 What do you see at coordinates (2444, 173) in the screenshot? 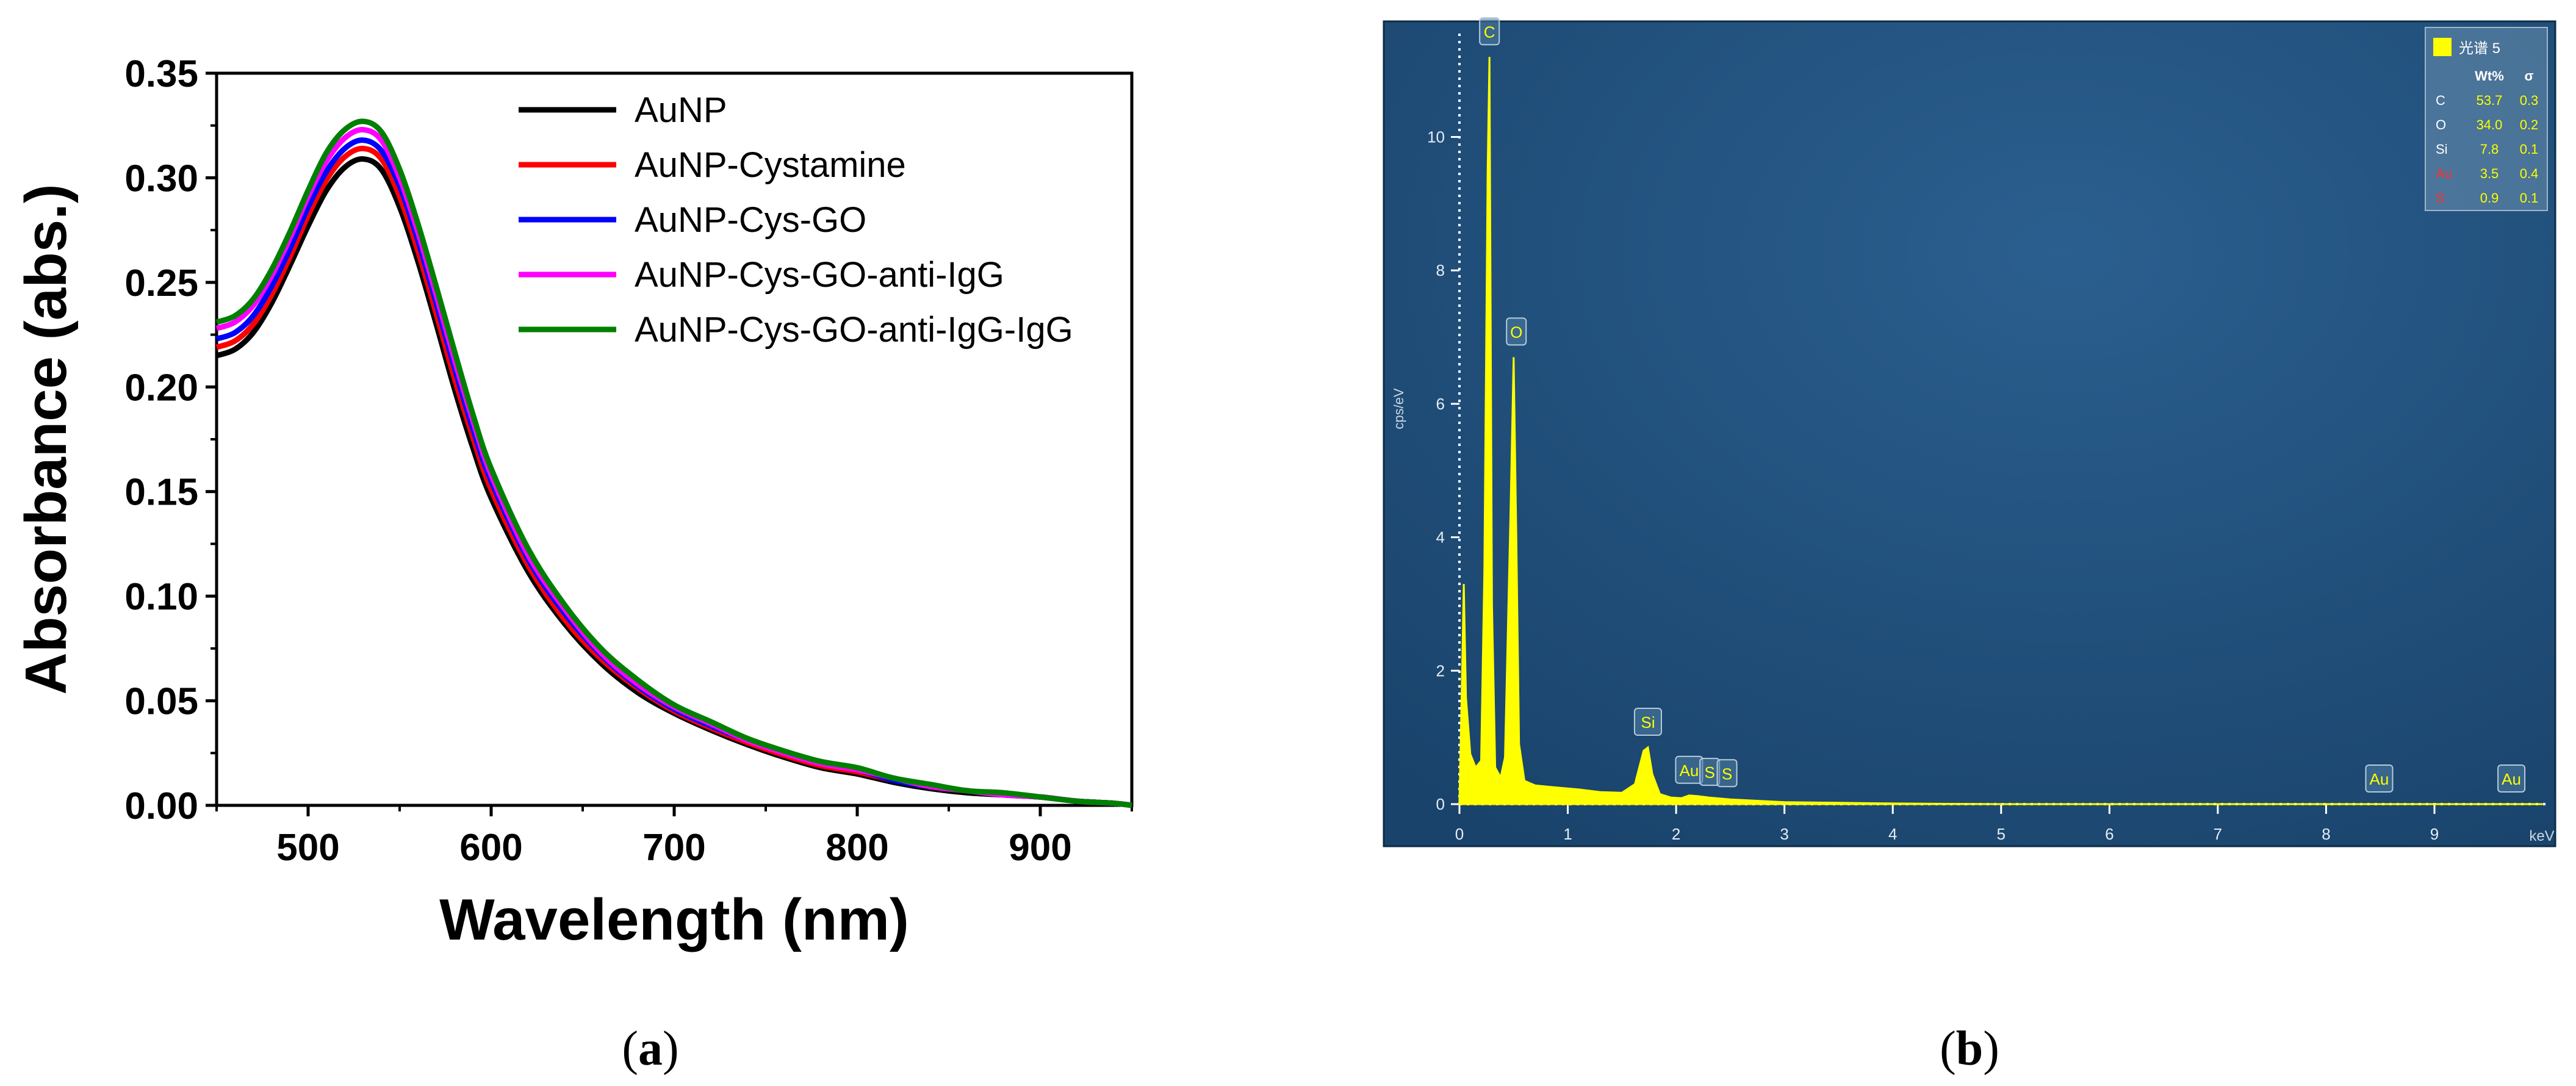
I see `table-cell-element: Au` at bounding box center [2444, 173].